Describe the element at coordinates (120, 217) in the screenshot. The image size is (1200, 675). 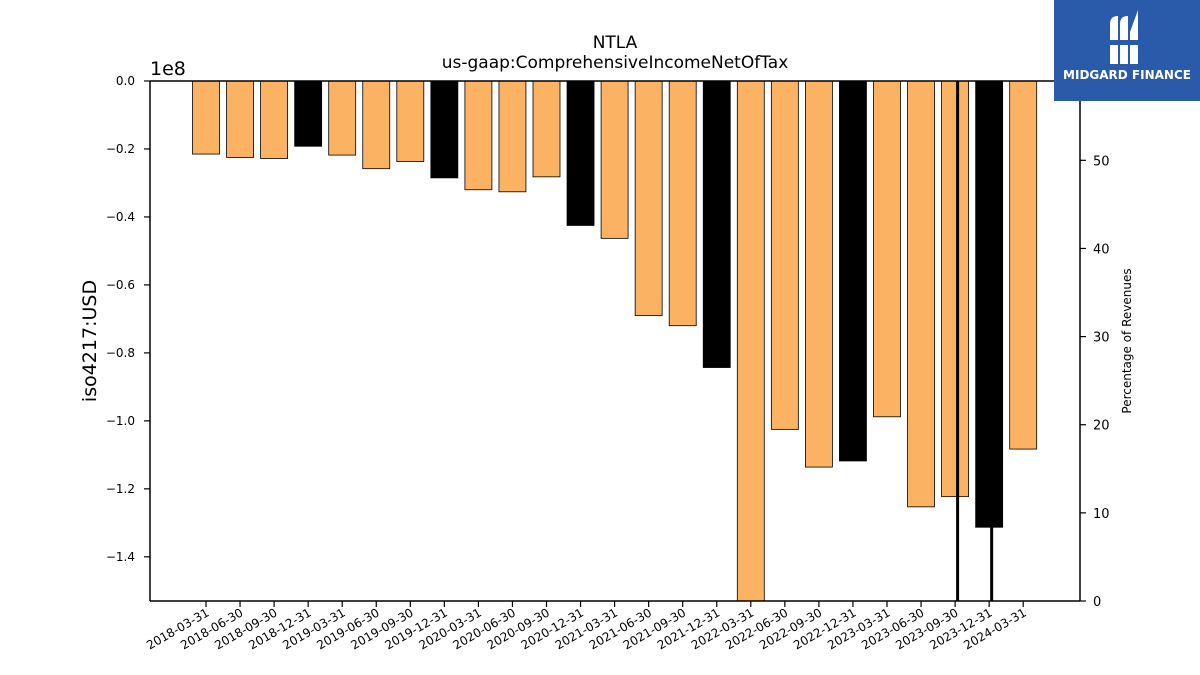
I see `y-tick-label: −0.4` at that location.